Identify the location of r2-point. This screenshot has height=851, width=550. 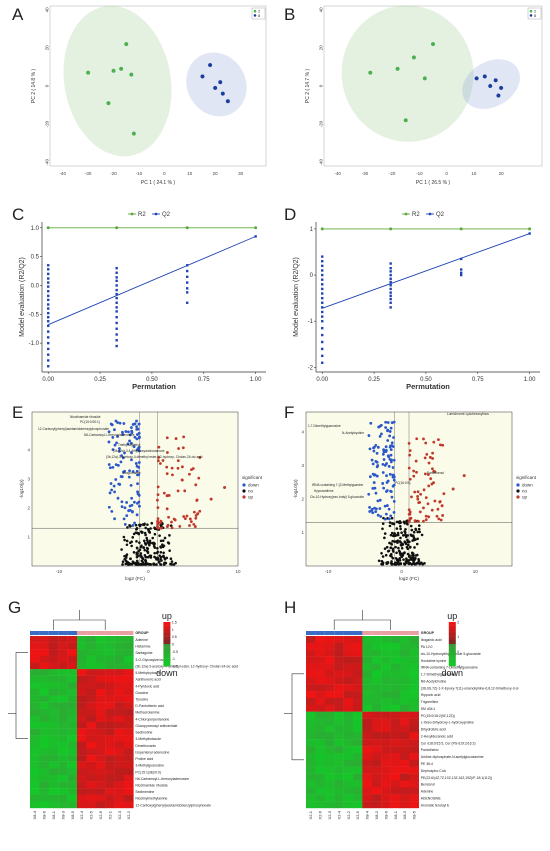
(117, 228).